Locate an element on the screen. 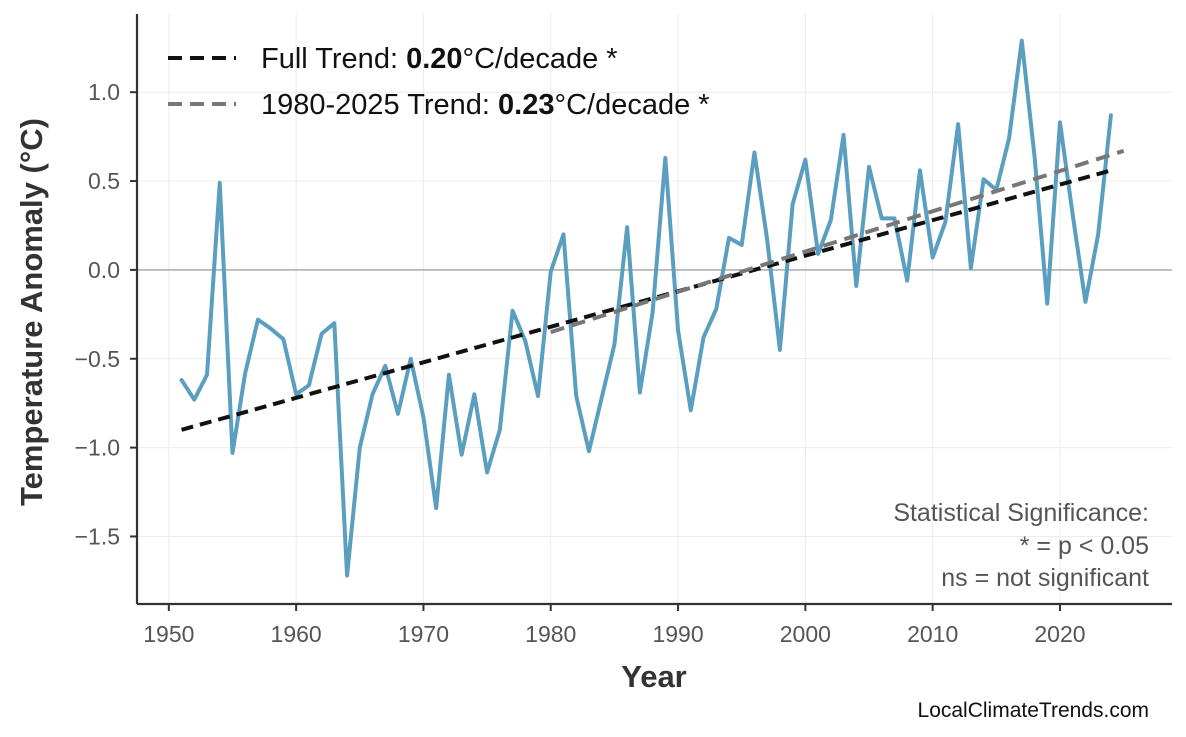  y-tick-label: 0.5 is located at coordinates (104, 181).